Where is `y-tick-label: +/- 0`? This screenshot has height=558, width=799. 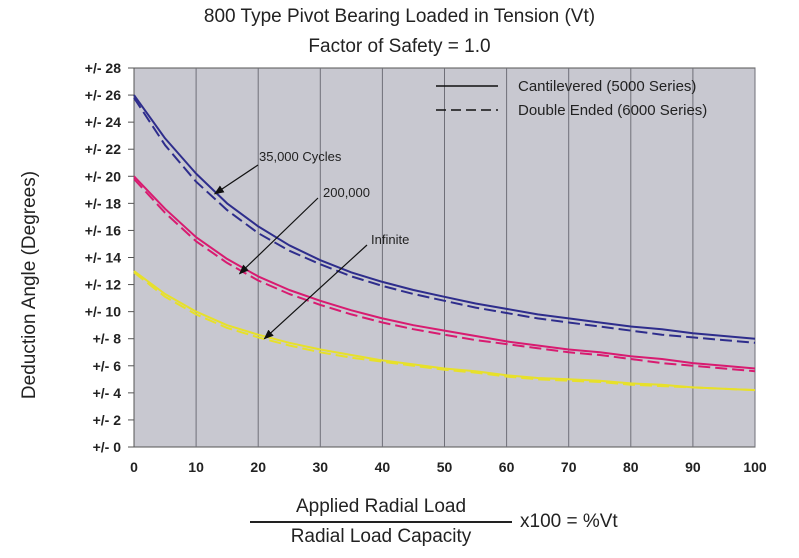 y-tick-label: +/- 0 is located at coordinates (107, 447).